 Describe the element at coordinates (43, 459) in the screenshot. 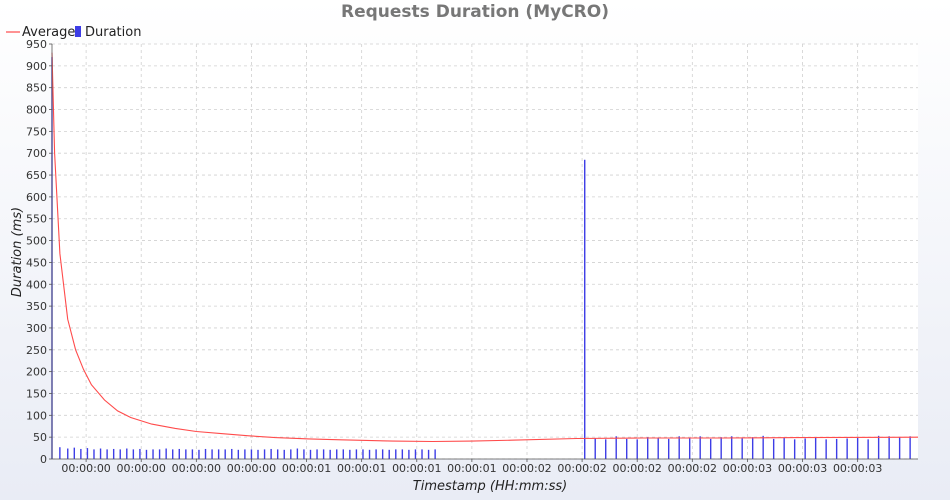

I see `y-tick-label: 0` at that location.